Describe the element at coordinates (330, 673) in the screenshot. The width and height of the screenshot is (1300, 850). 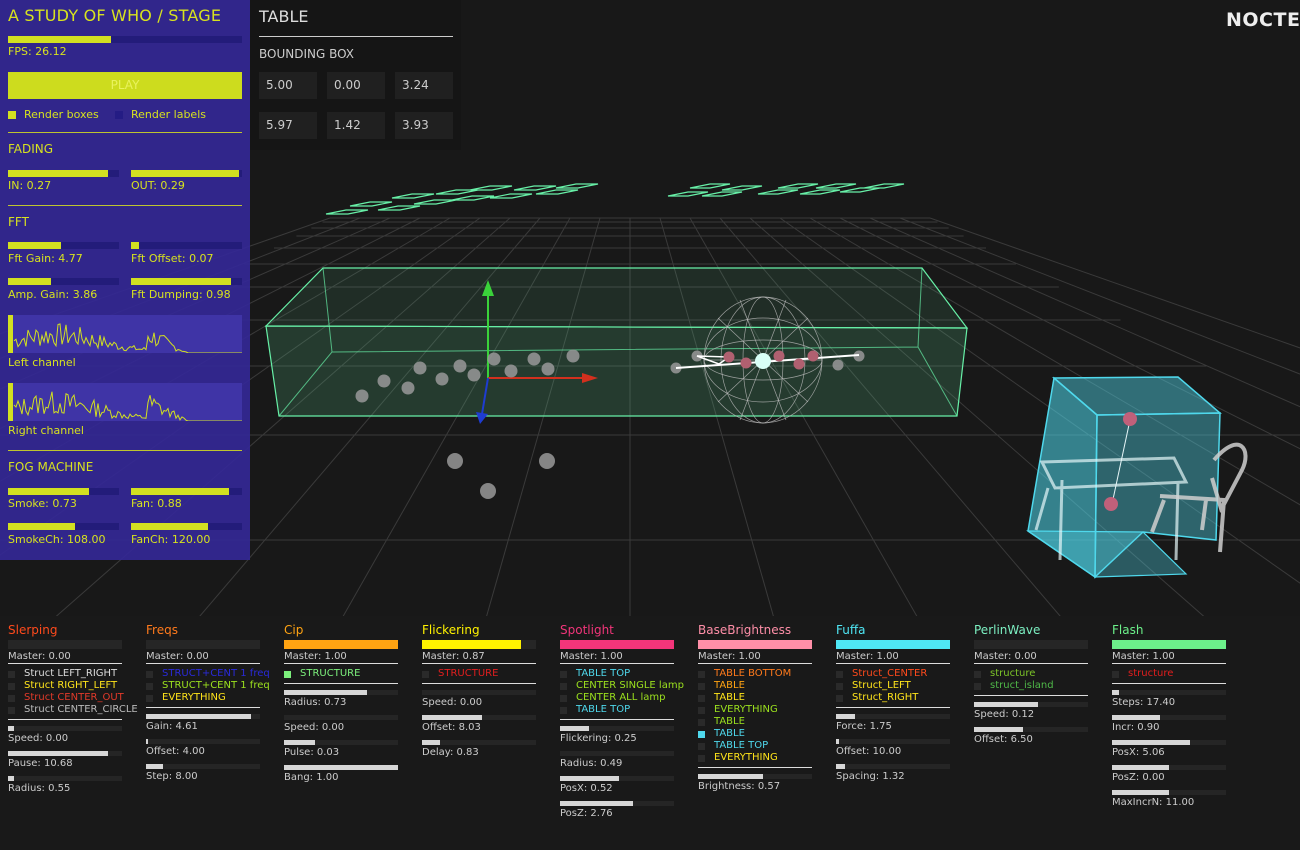
I see `target-item: STRUCTURE` at that location.